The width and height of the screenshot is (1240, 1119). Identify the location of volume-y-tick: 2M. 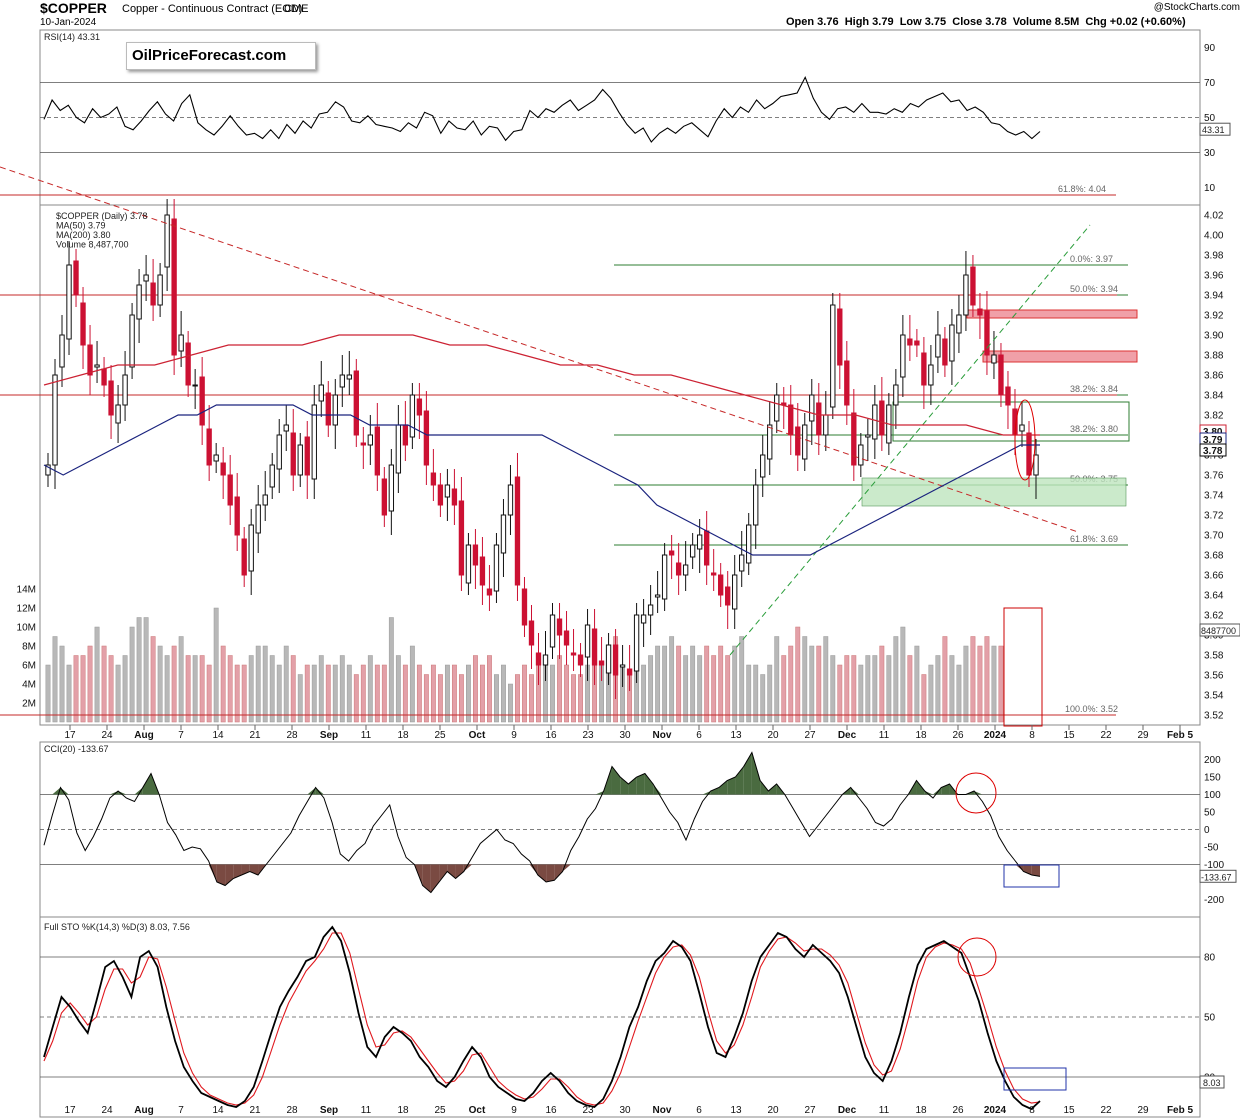
(29, 704).